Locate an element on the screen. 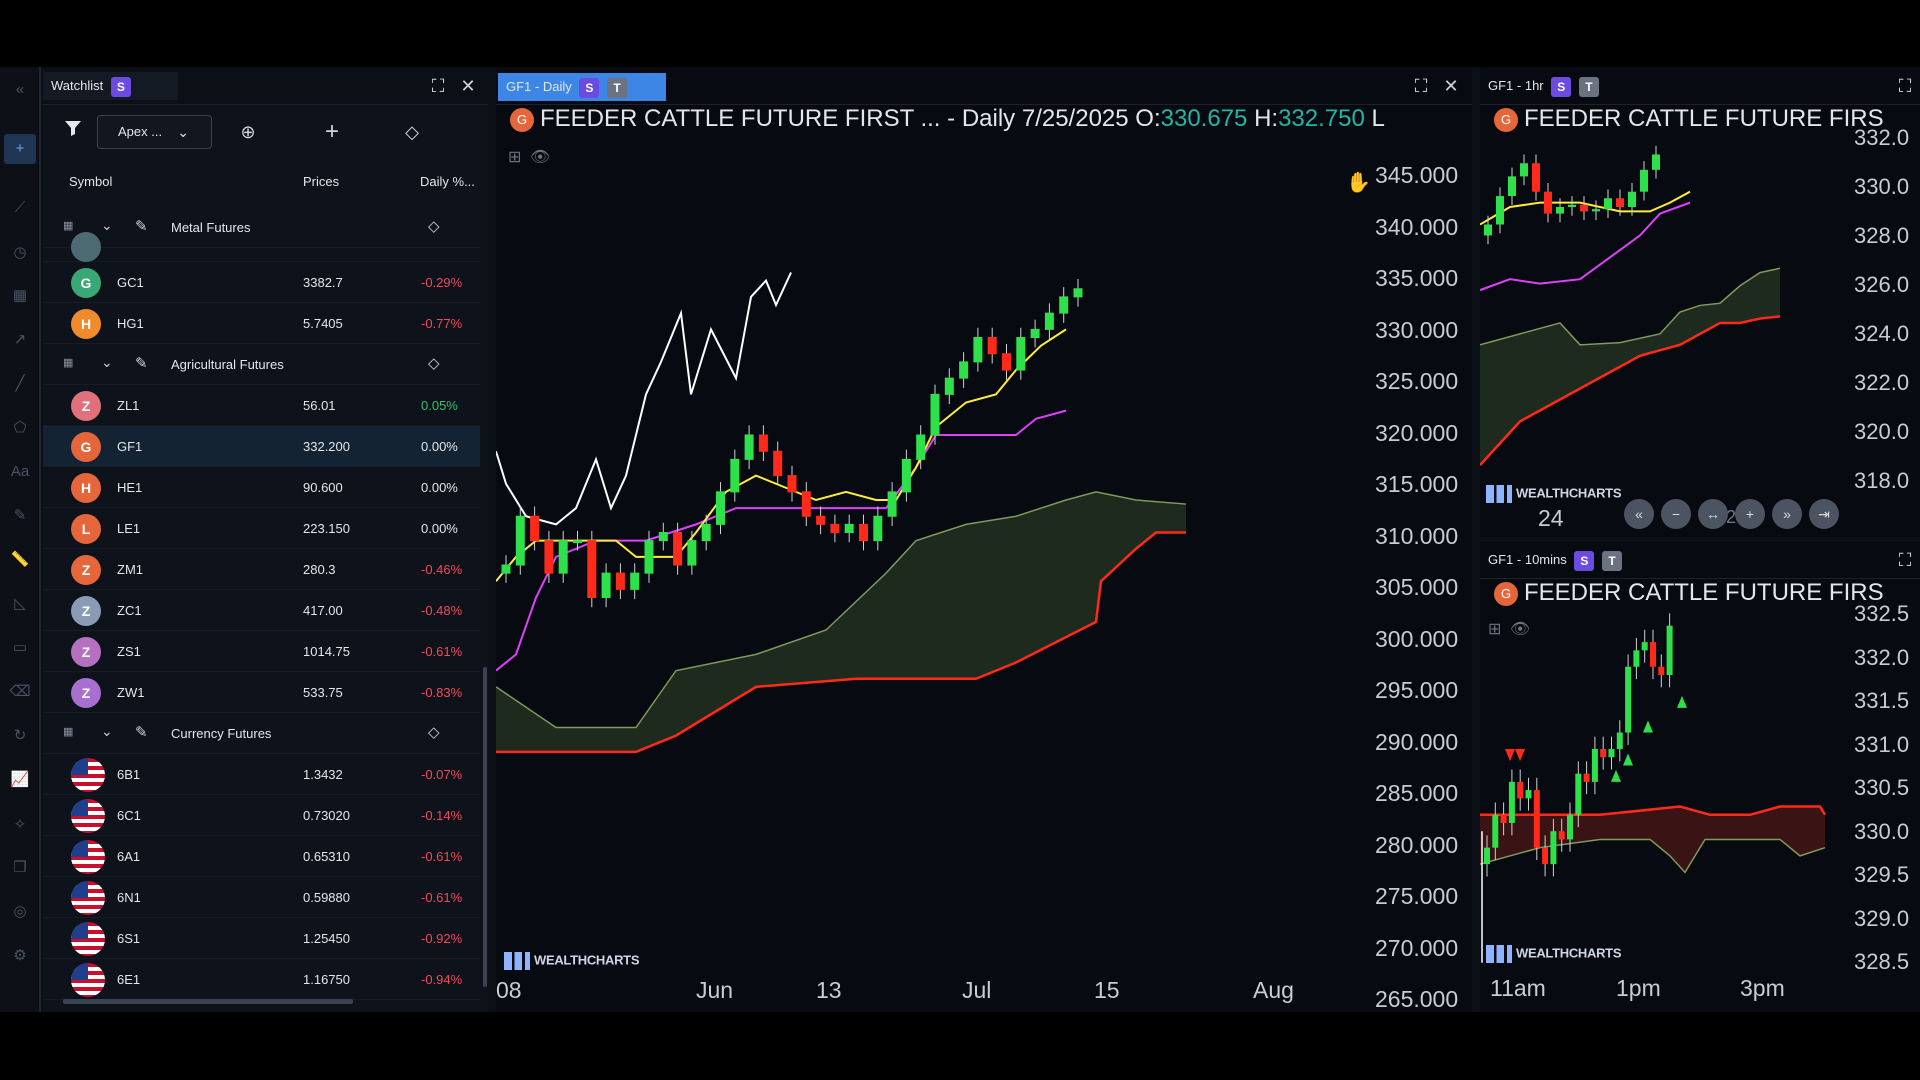  watchlist-row: H HG1 5.7405 -0.77% is located at coordinates (261, 323).